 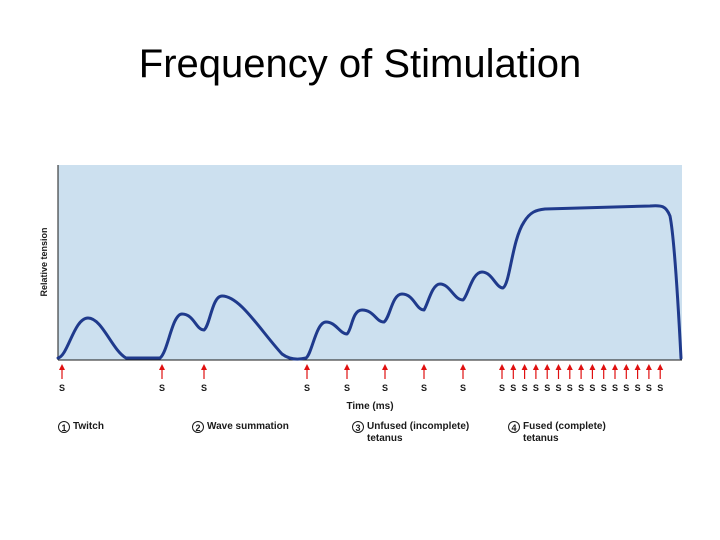 What do you see at coordinates (358, 427) in the screenshot?
I see `phase-number-badge: 3` at bounding box center [358, 427].